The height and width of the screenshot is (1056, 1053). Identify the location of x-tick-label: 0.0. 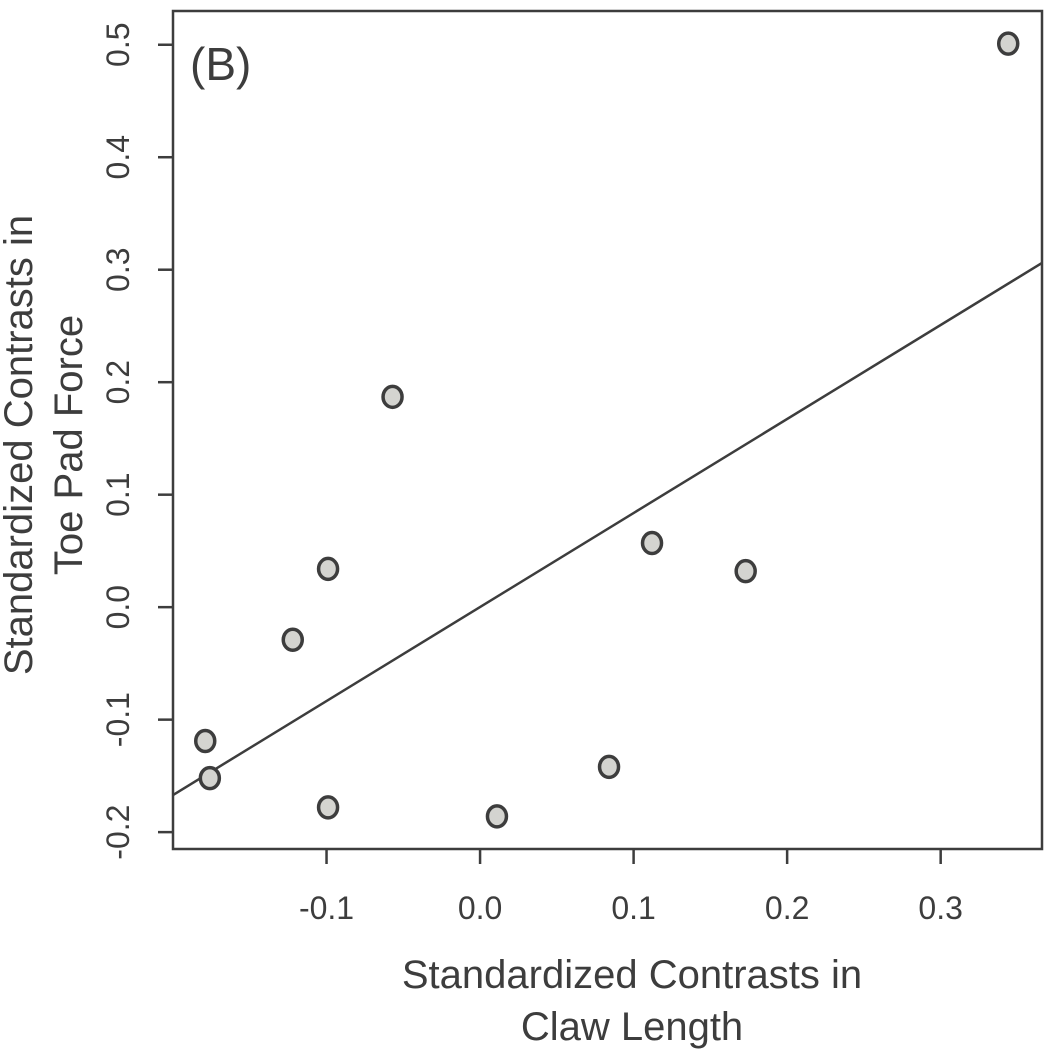
(480, 908).